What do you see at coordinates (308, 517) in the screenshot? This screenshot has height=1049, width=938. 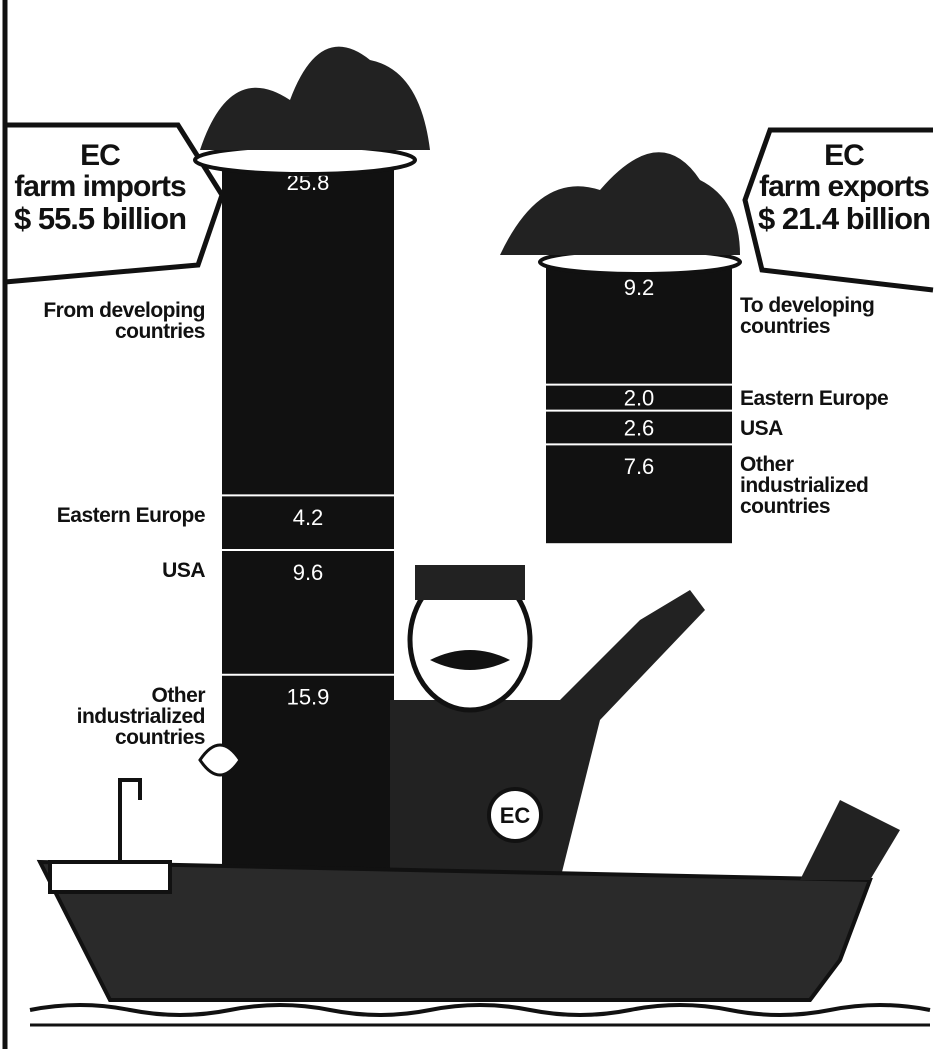 I see `value-label: 4.2` at bounding box center [308, 517].